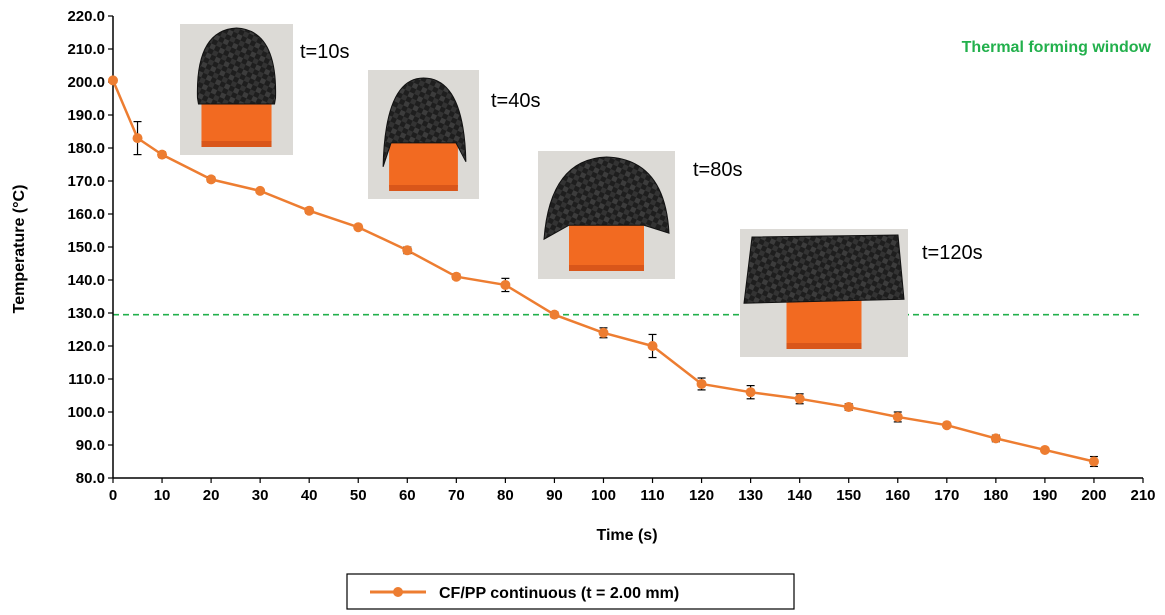  I want to click on legend-series-label: CF/PP continuous (t = 2.00 mm), so click(559, 593).